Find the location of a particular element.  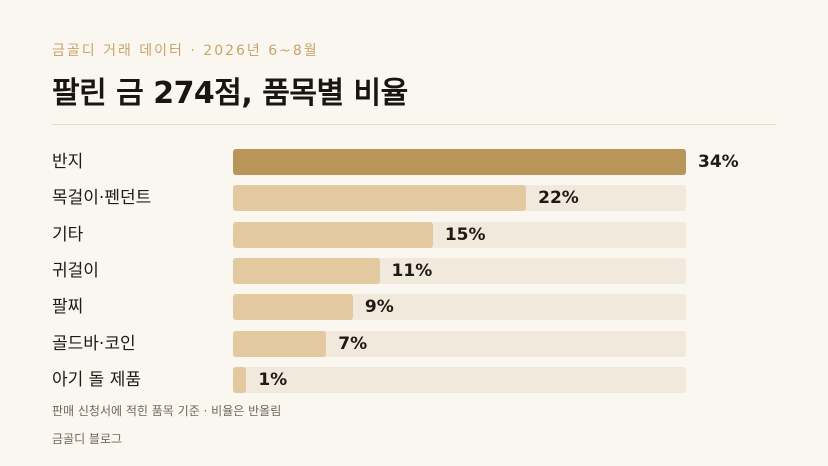

eyebrow: 금골디 거래 데이터 · 2026년 6~8월 is located at coordinates (185, 51).